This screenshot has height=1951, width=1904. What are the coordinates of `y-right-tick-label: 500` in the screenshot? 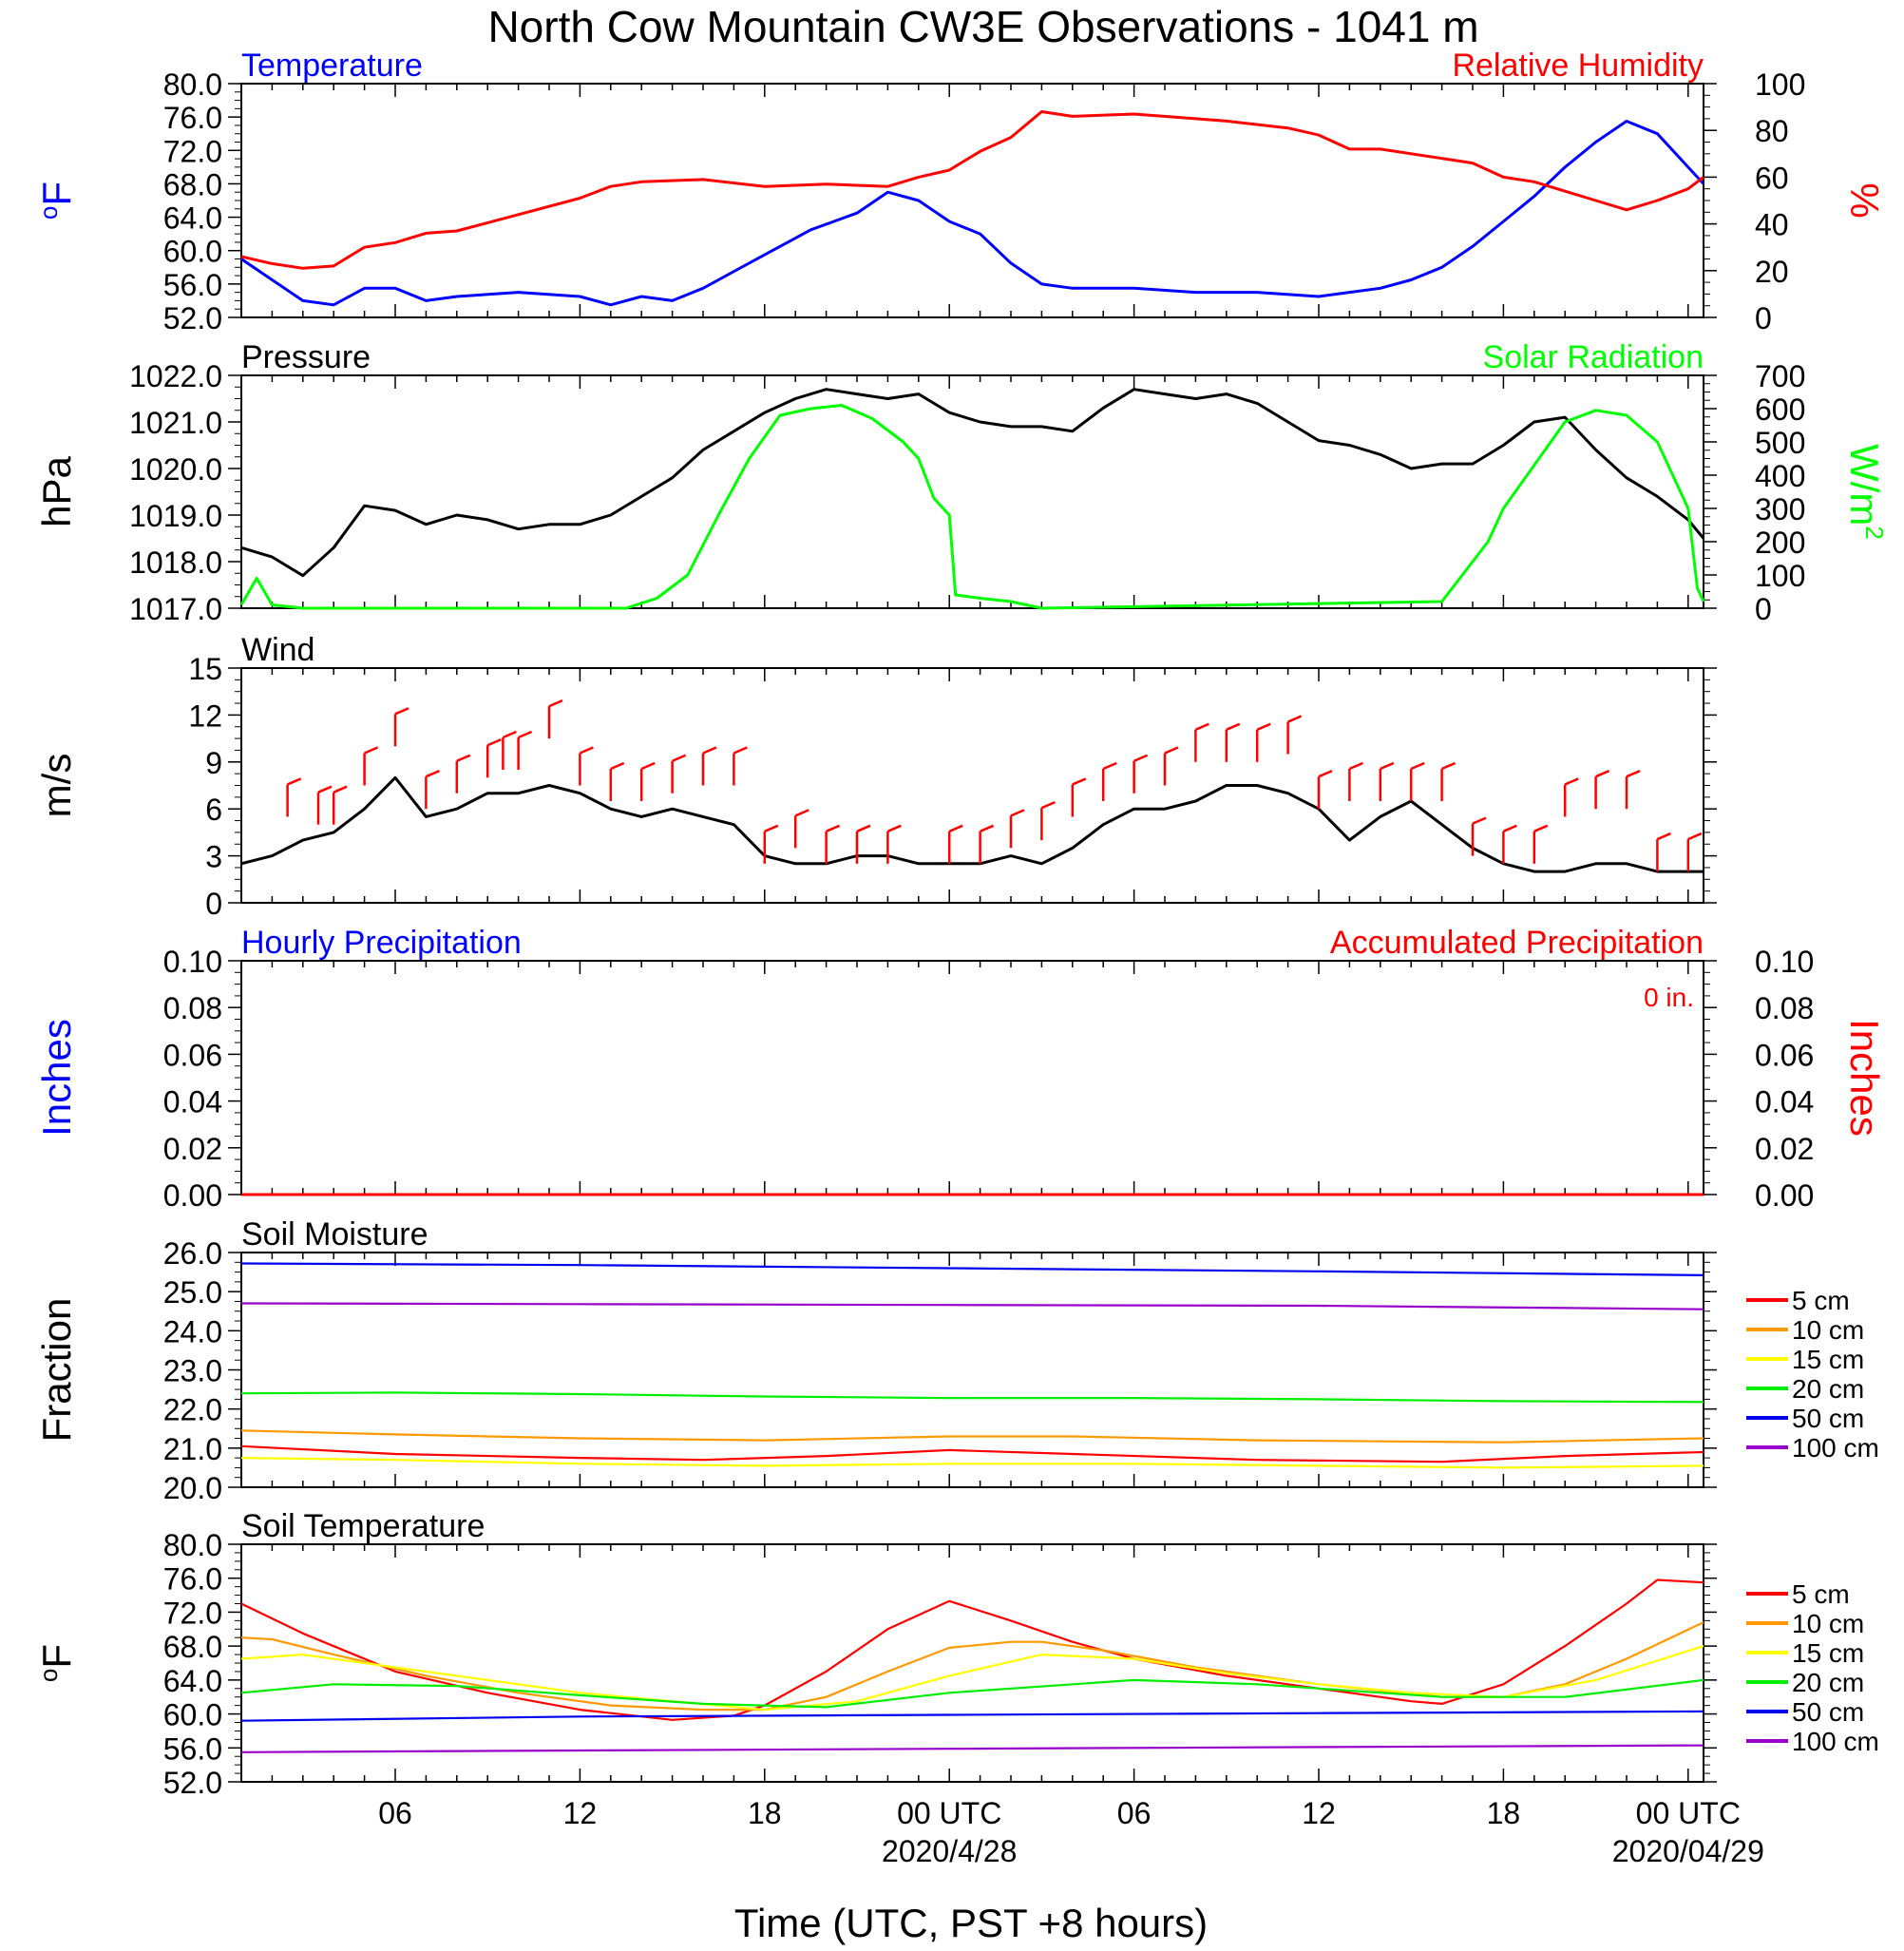 It's located at (1780, 443).